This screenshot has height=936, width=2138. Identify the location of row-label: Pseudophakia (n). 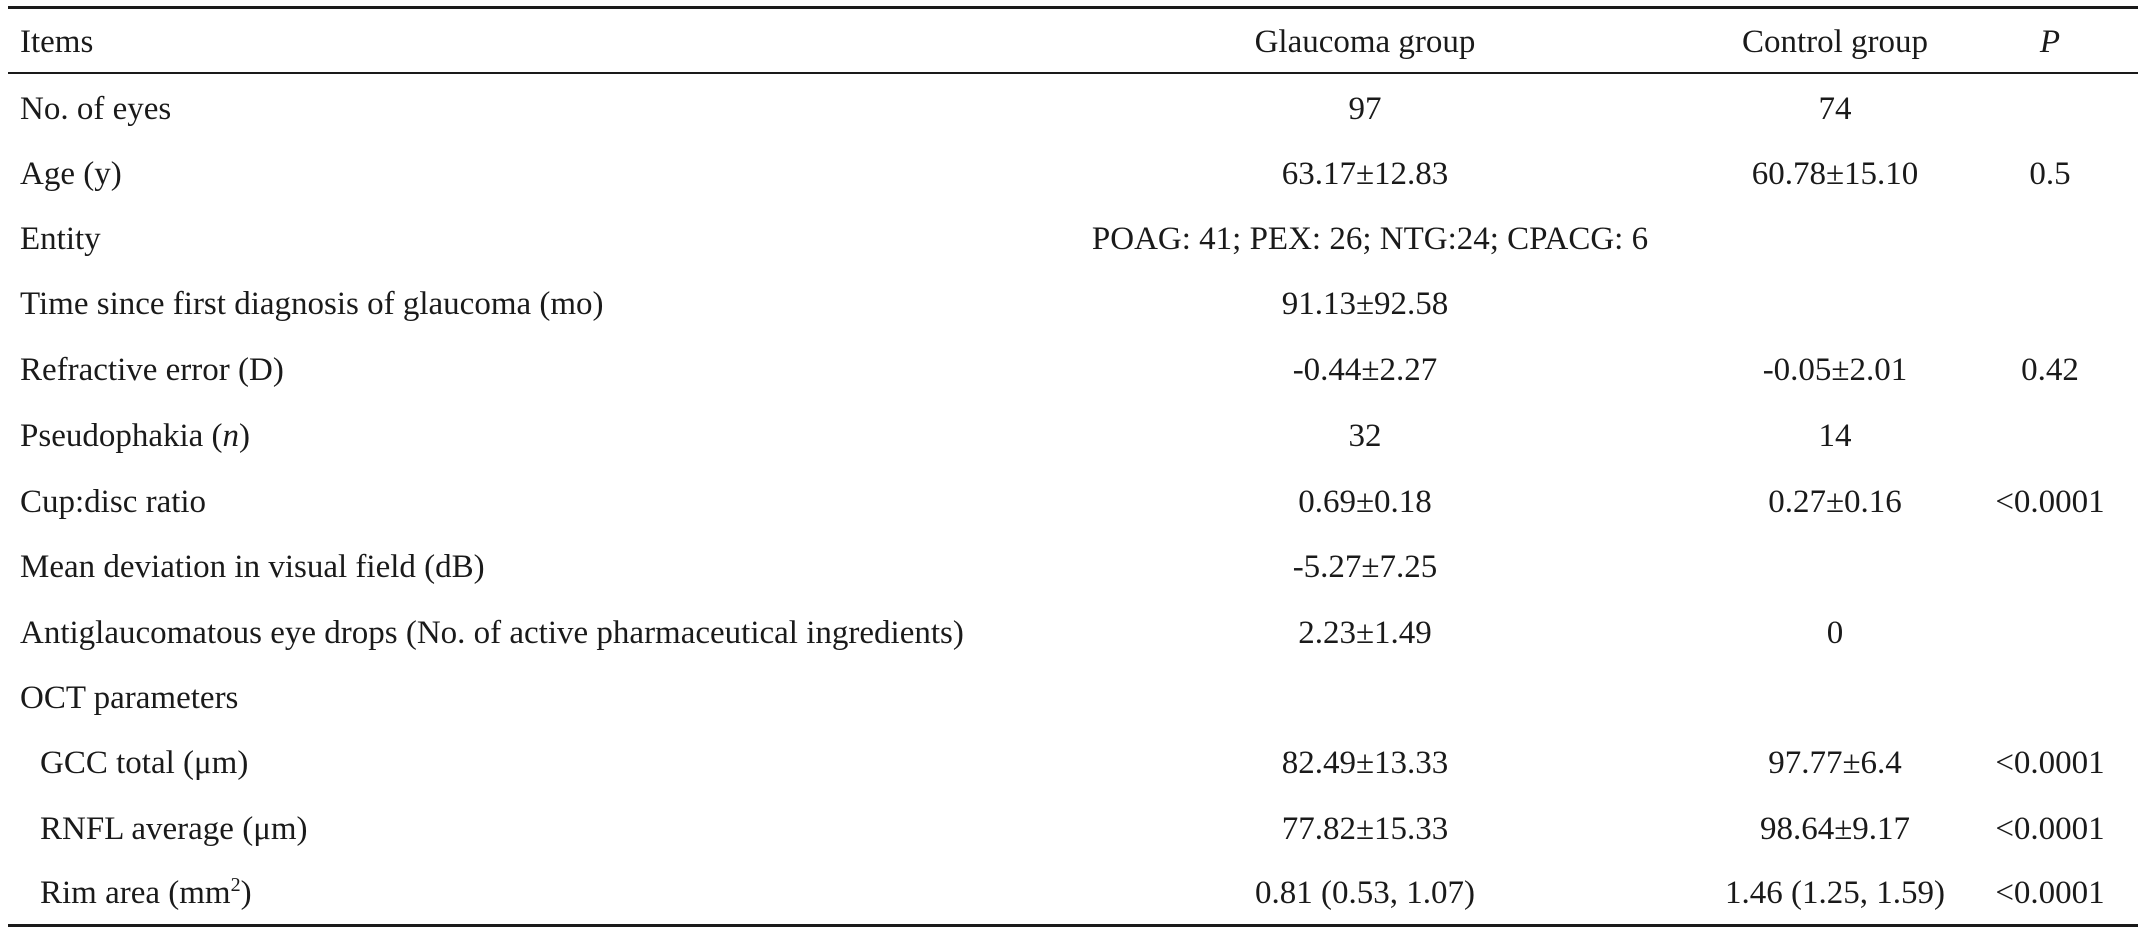
(135, 436).